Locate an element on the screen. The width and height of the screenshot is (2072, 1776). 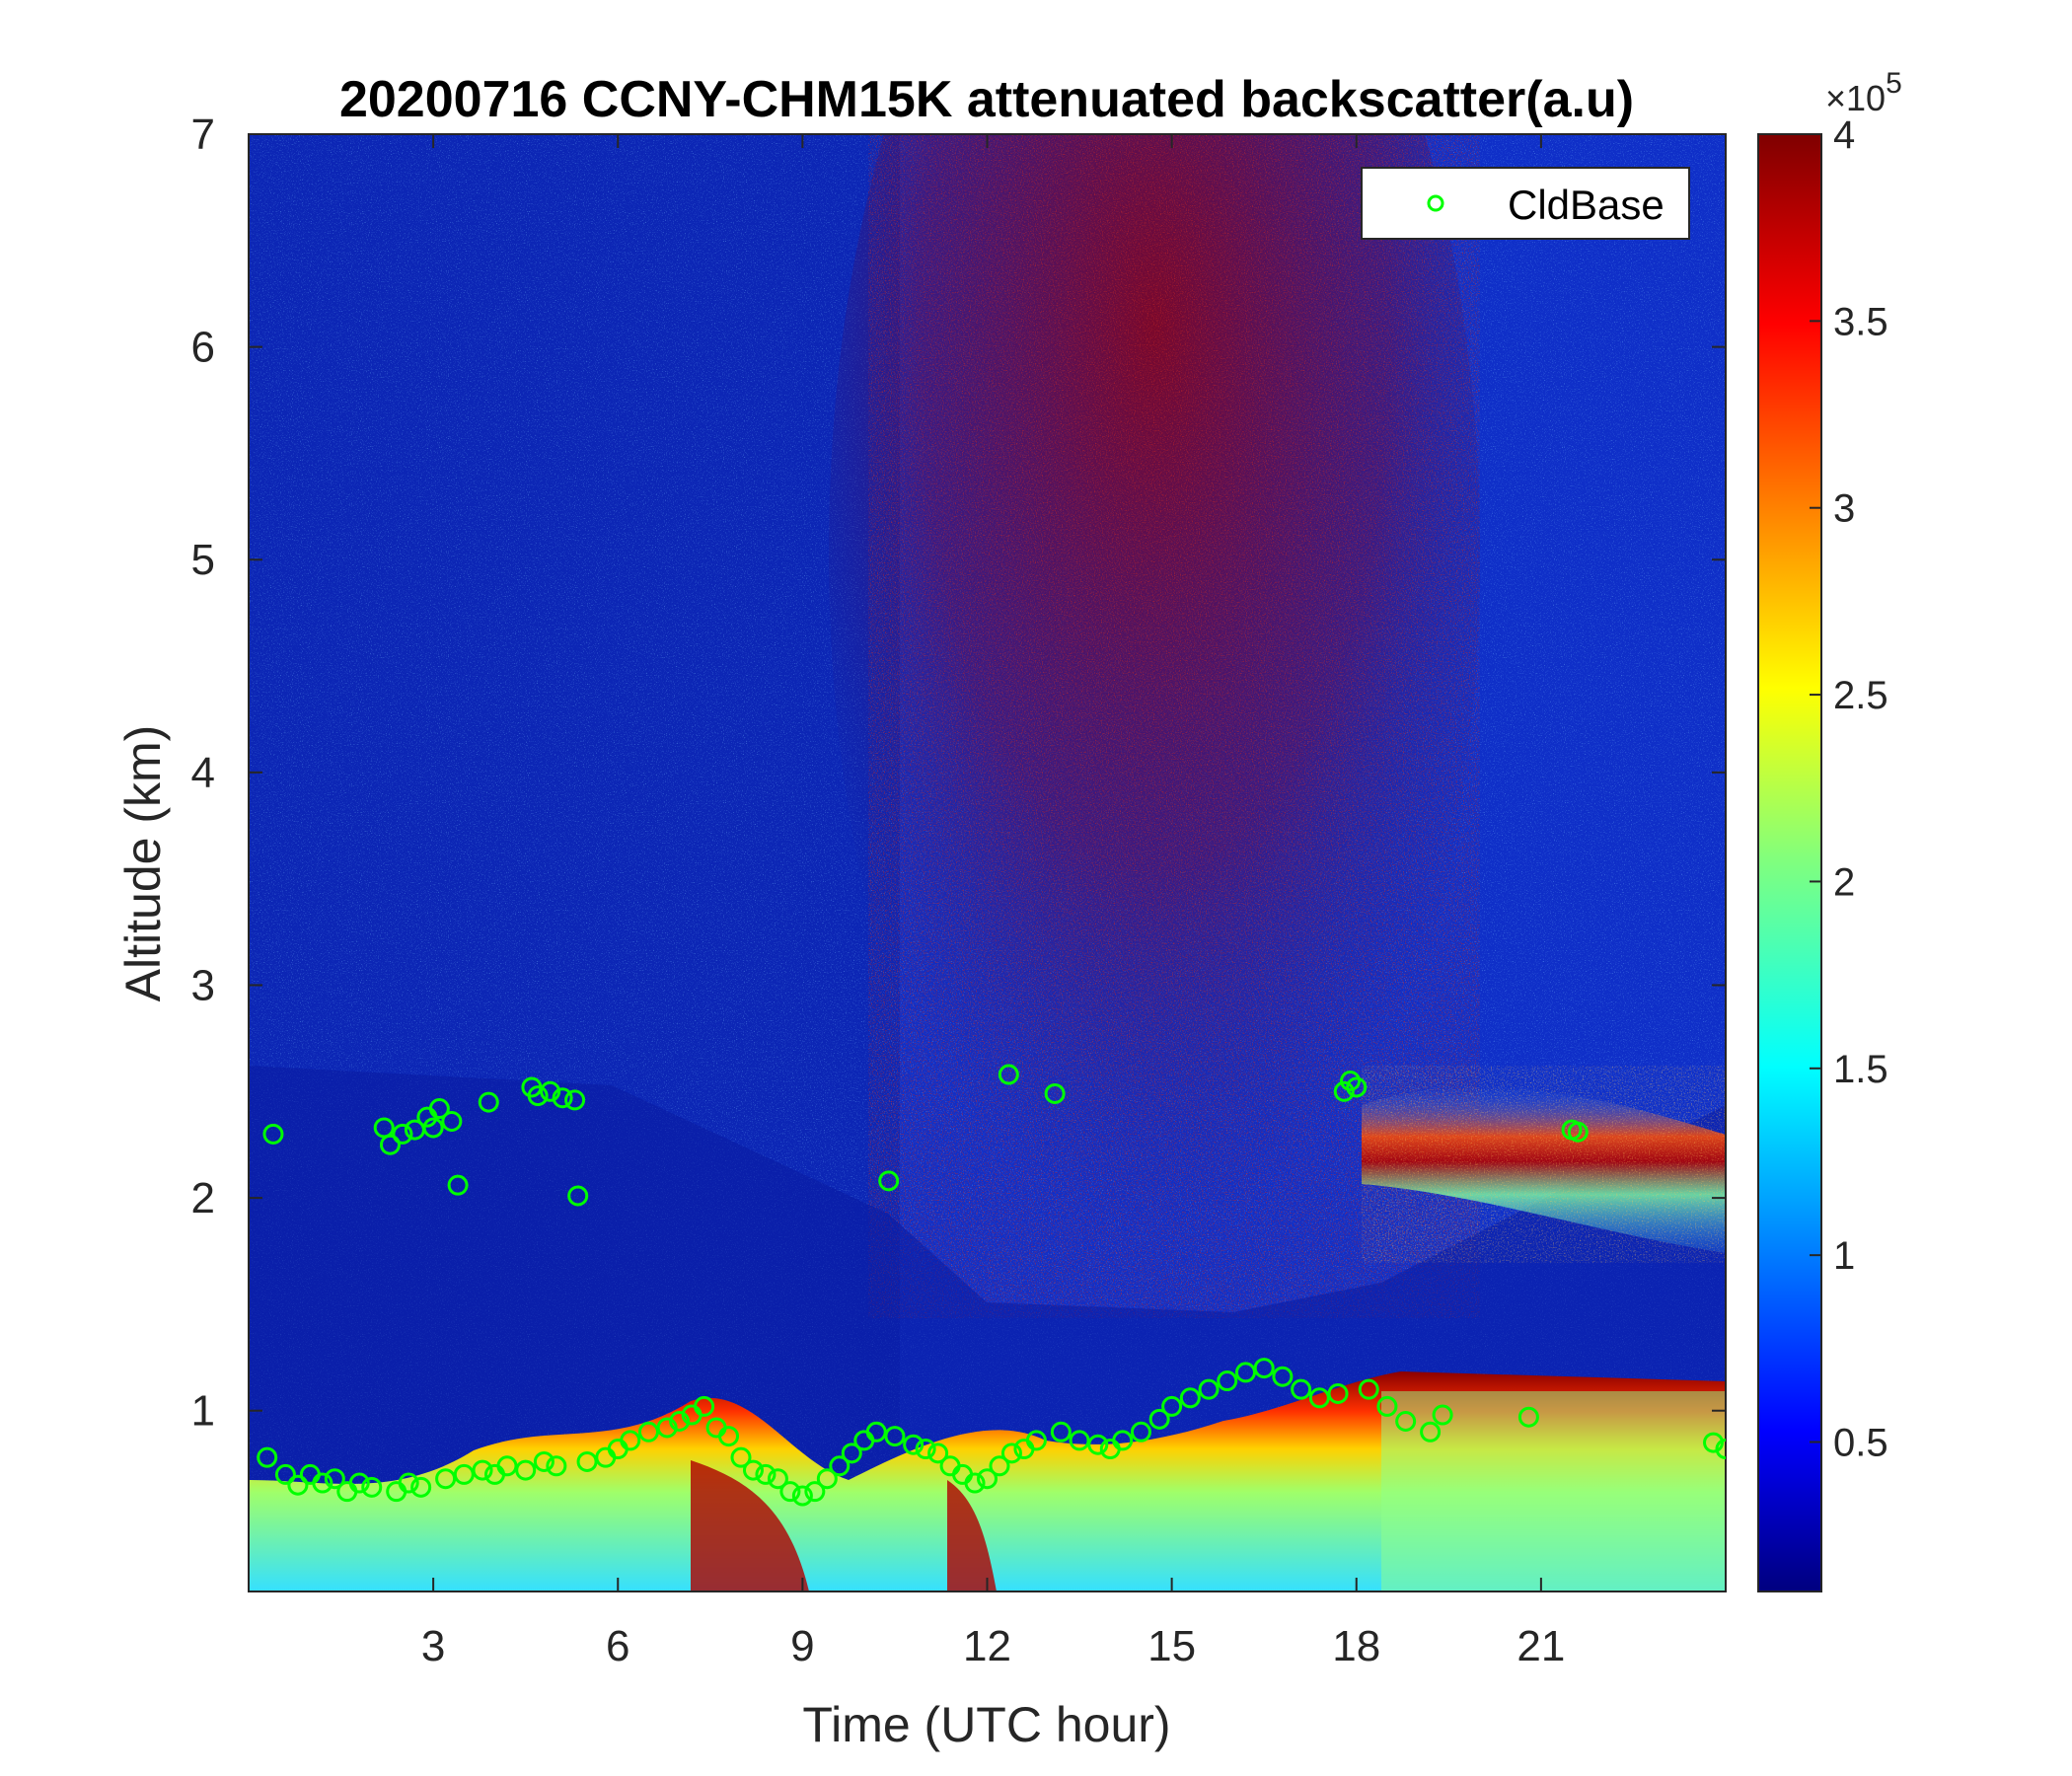
colorbar-tick-label: 2.5 is located at coordinates (1861, 696).